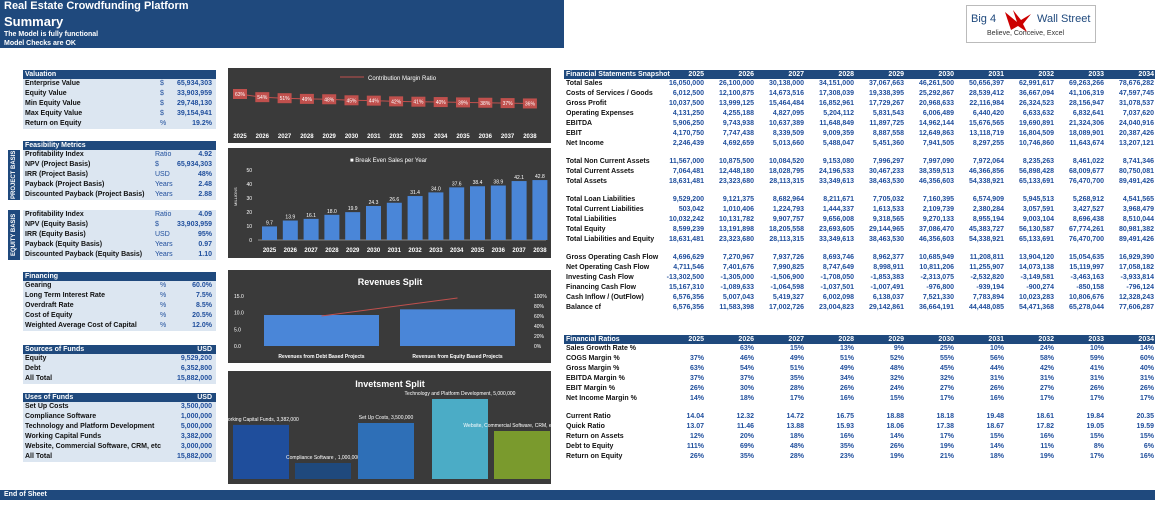 The image size is (1155, 521). Describe the element at coordinates (1040, 287) in the screenshot. I see `table-cell: -900,274` at that location.